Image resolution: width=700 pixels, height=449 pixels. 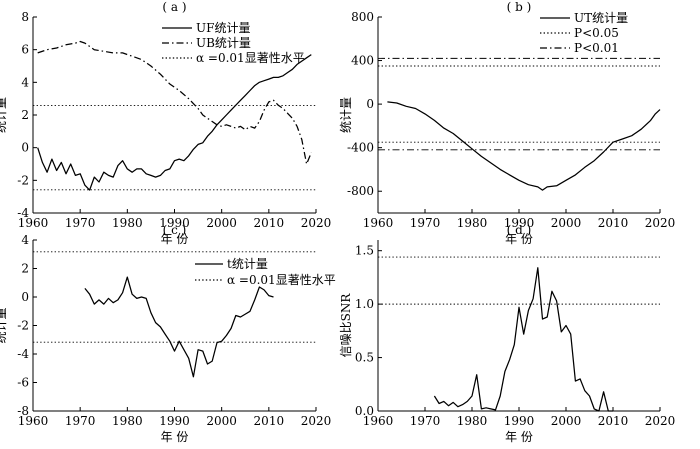 What do you see at coordinates (25, 50) in the screenshot?
I see `y-tick-label: 6` at bounding box center [25, 50].